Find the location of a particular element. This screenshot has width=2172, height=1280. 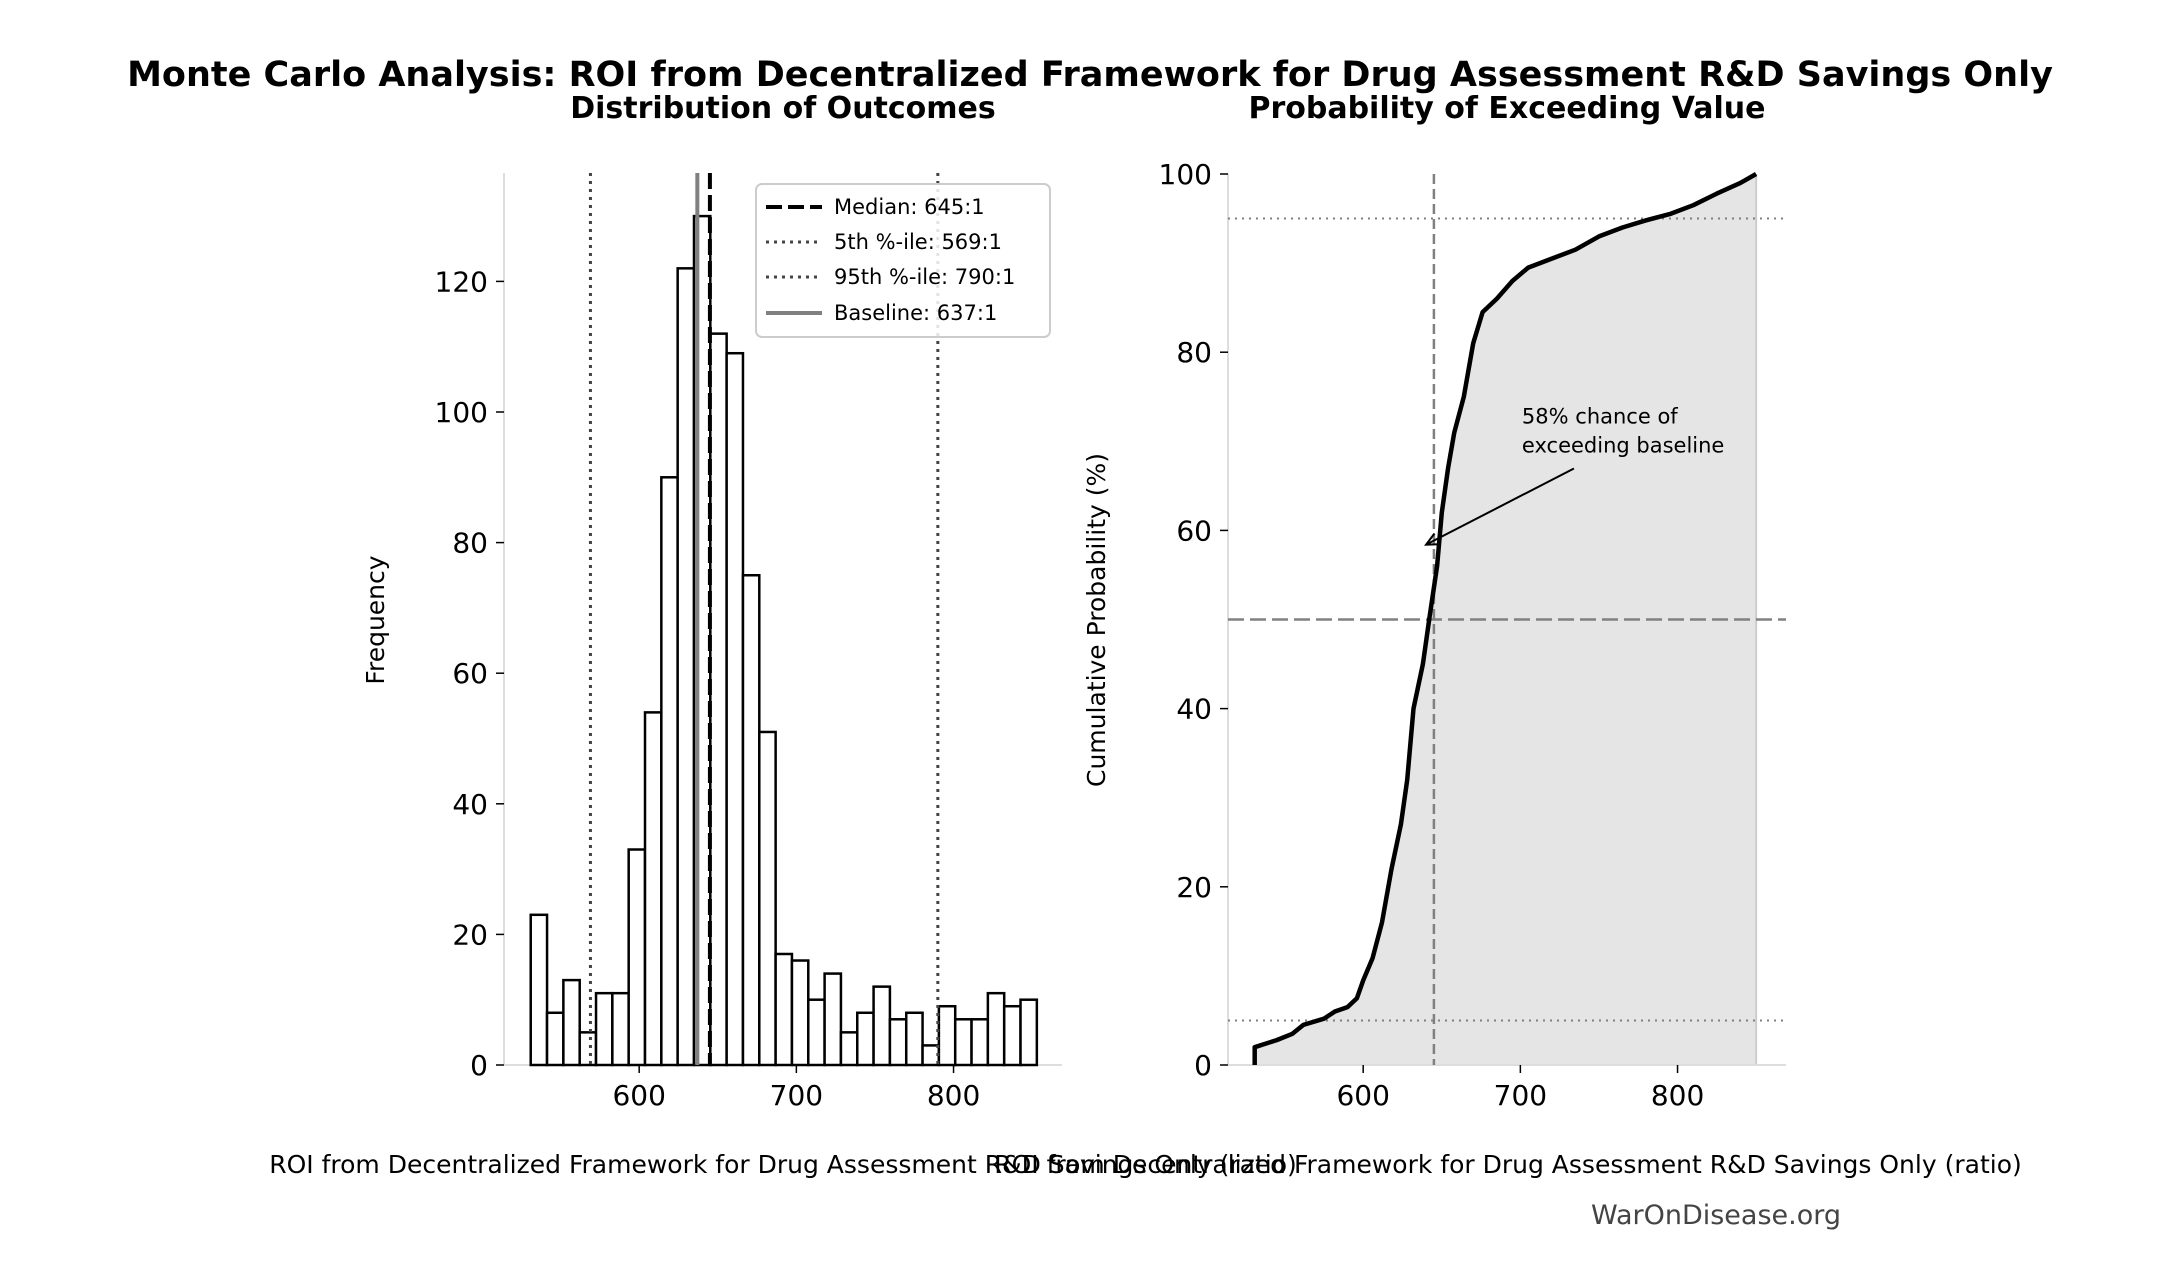

annotation-text-line1: 58% chance of is located at coordinates (1600, 416).